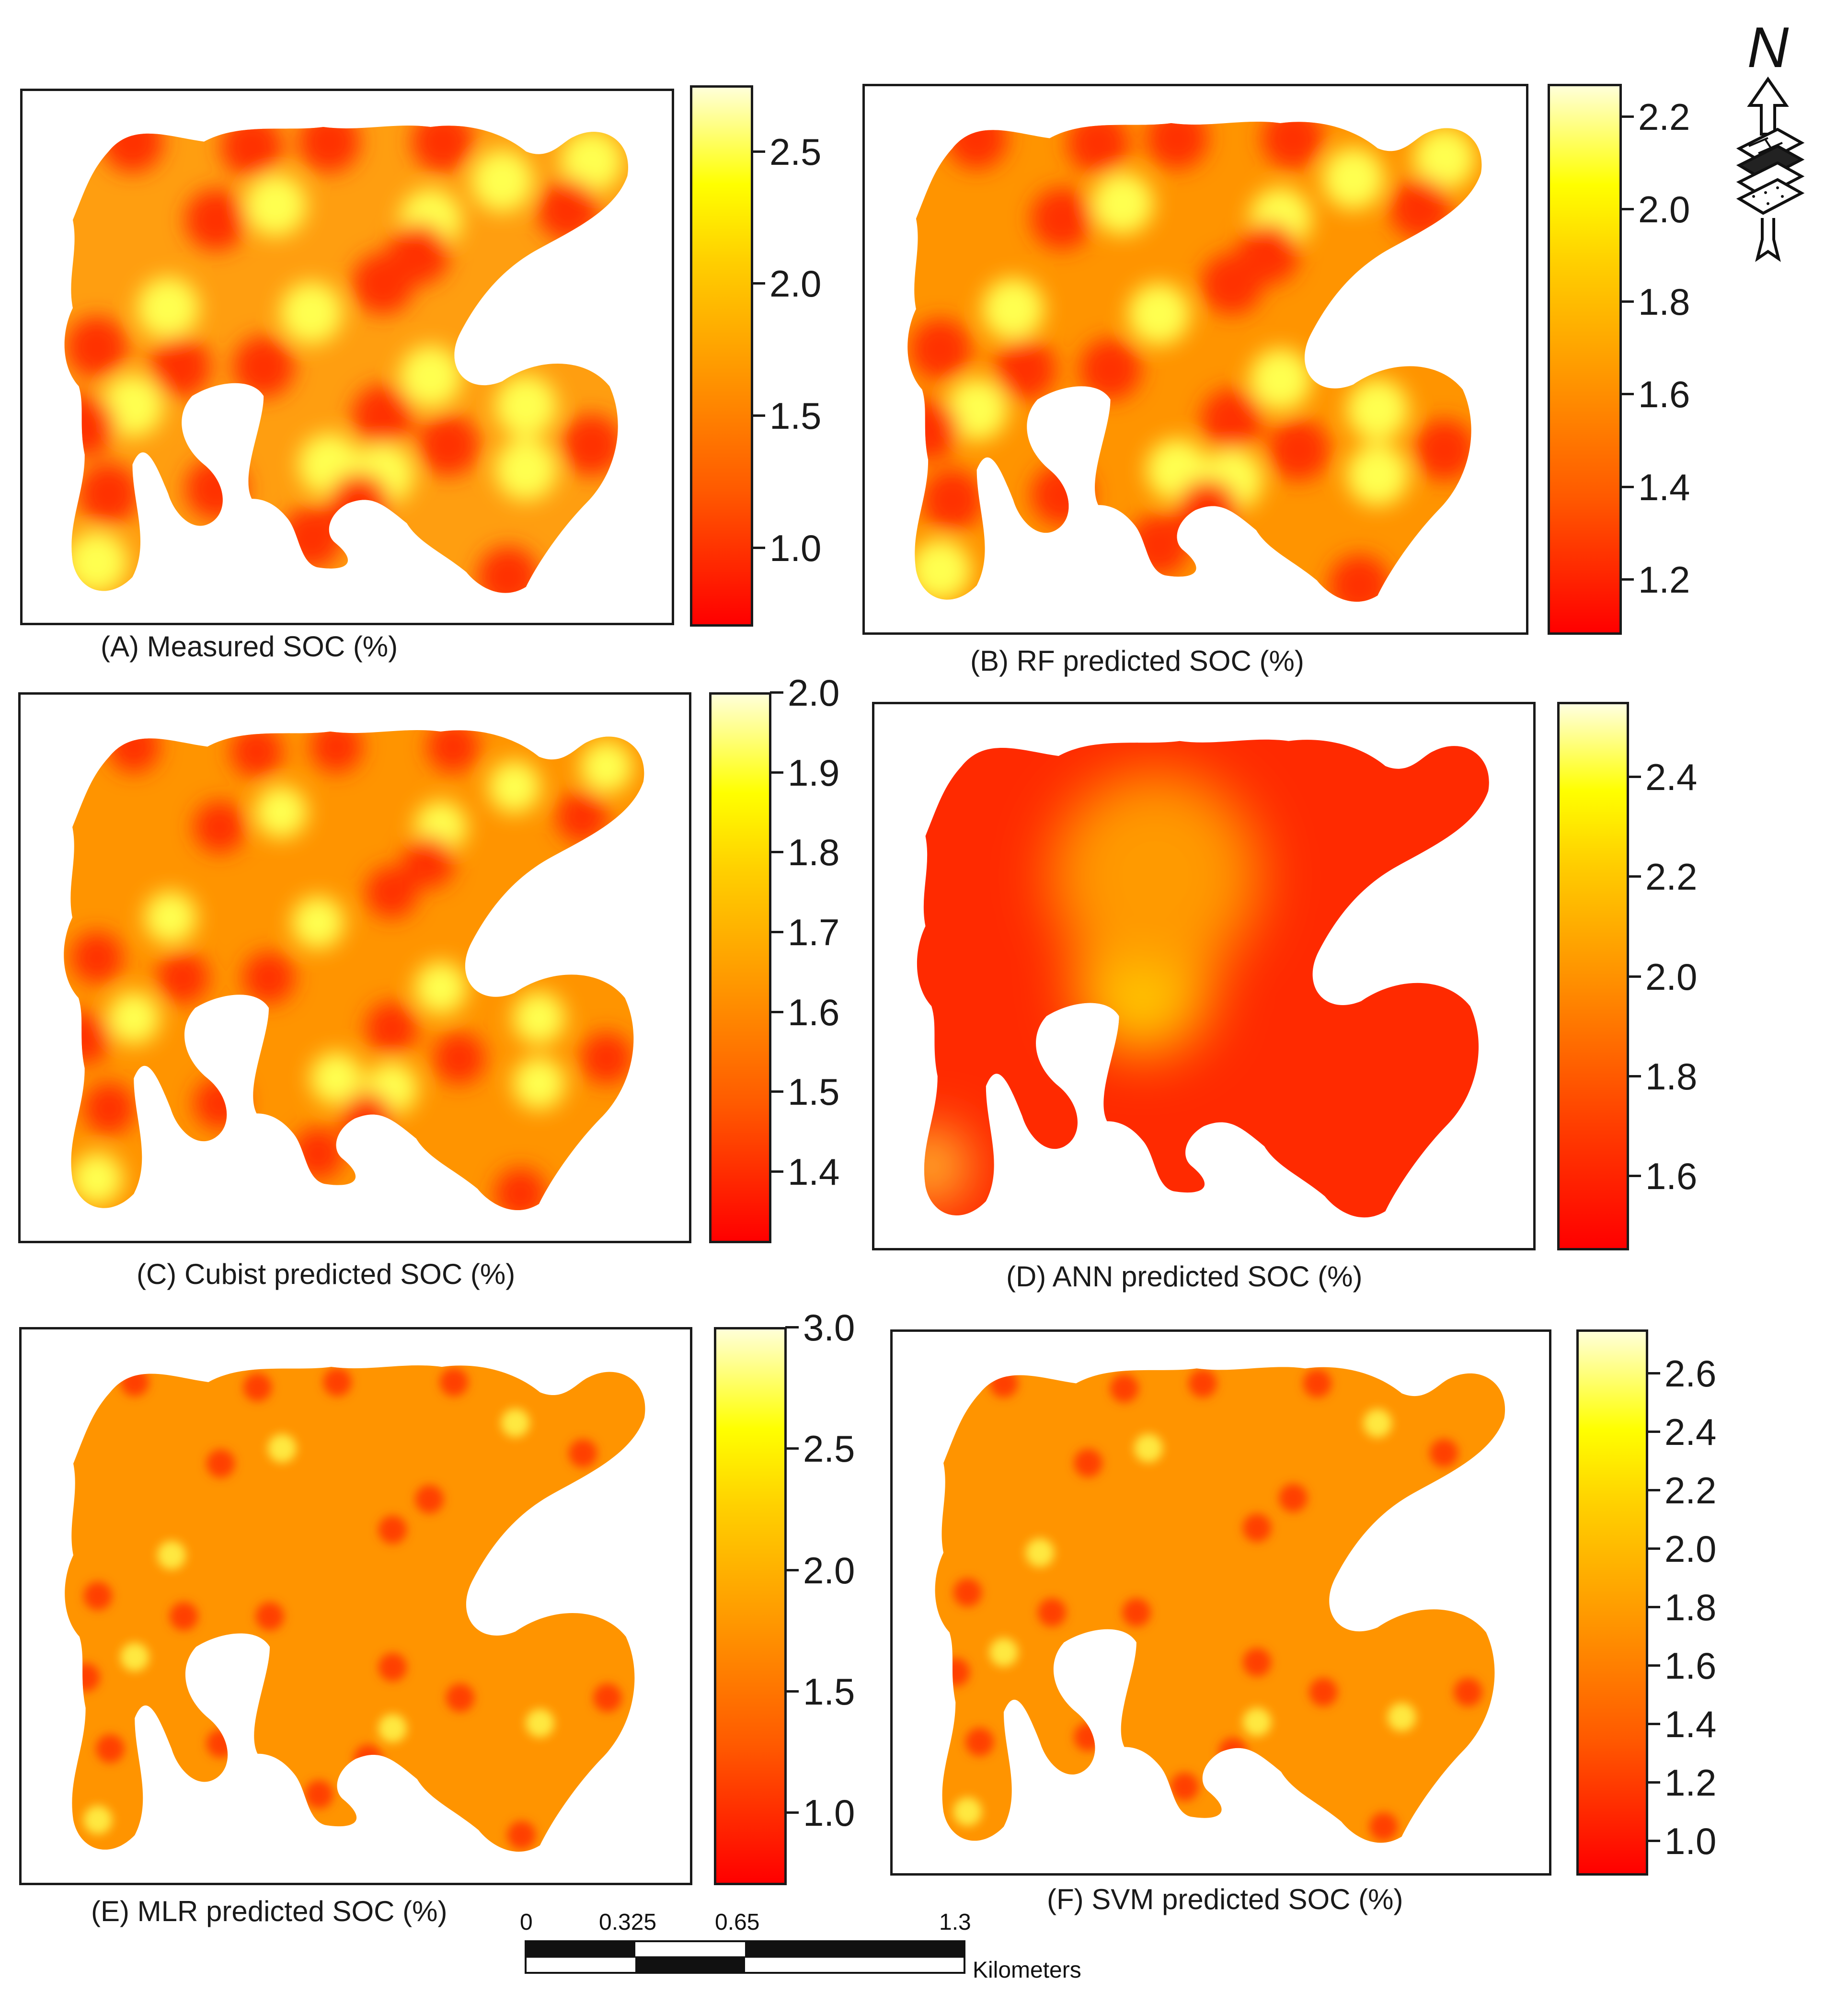 This screenshot has height=2015, width=1848. Describe the element at coordinates (737, 1922) in the screenshot. I see `scale-label-065: 0.65` at that location.